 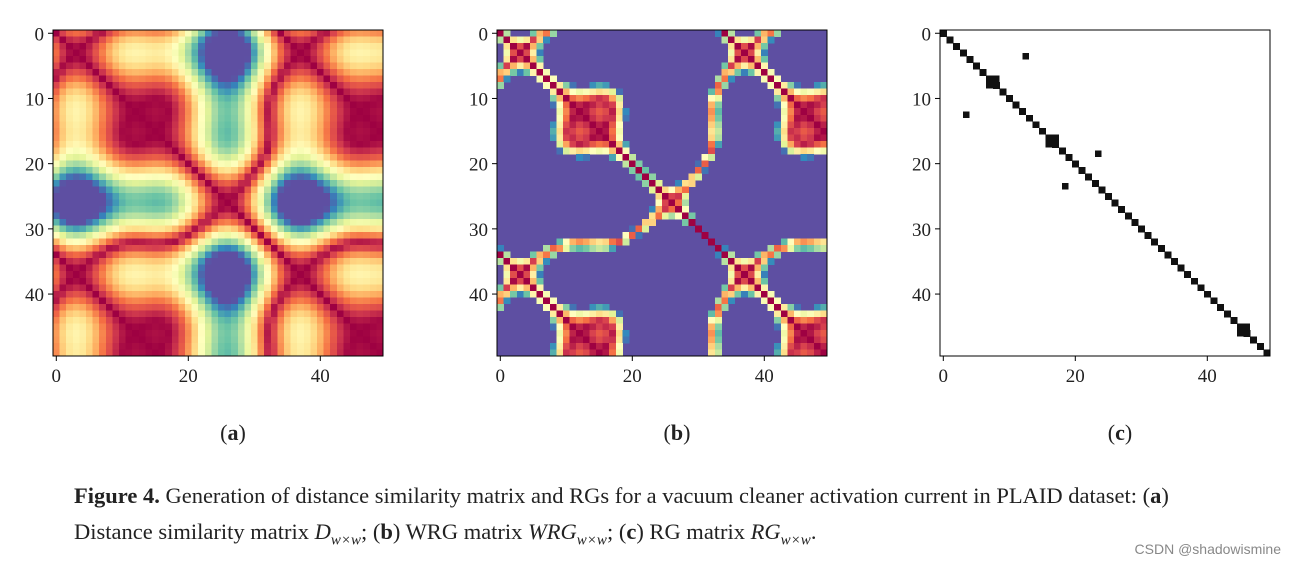 What do you see at coordinates (322, 531) in the screenshot?
I see `caption-part: D` at bounding box center [322, 531].